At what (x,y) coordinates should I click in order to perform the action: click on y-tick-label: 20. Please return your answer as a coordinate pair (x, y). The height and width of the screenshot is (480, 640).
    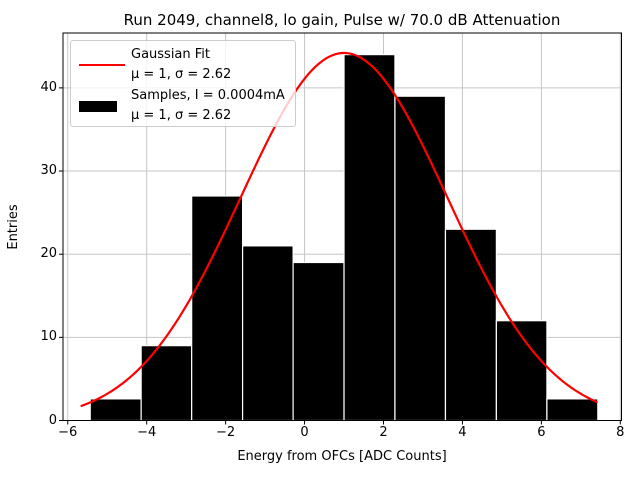
    Looking at the image, I should click on (48, 254).